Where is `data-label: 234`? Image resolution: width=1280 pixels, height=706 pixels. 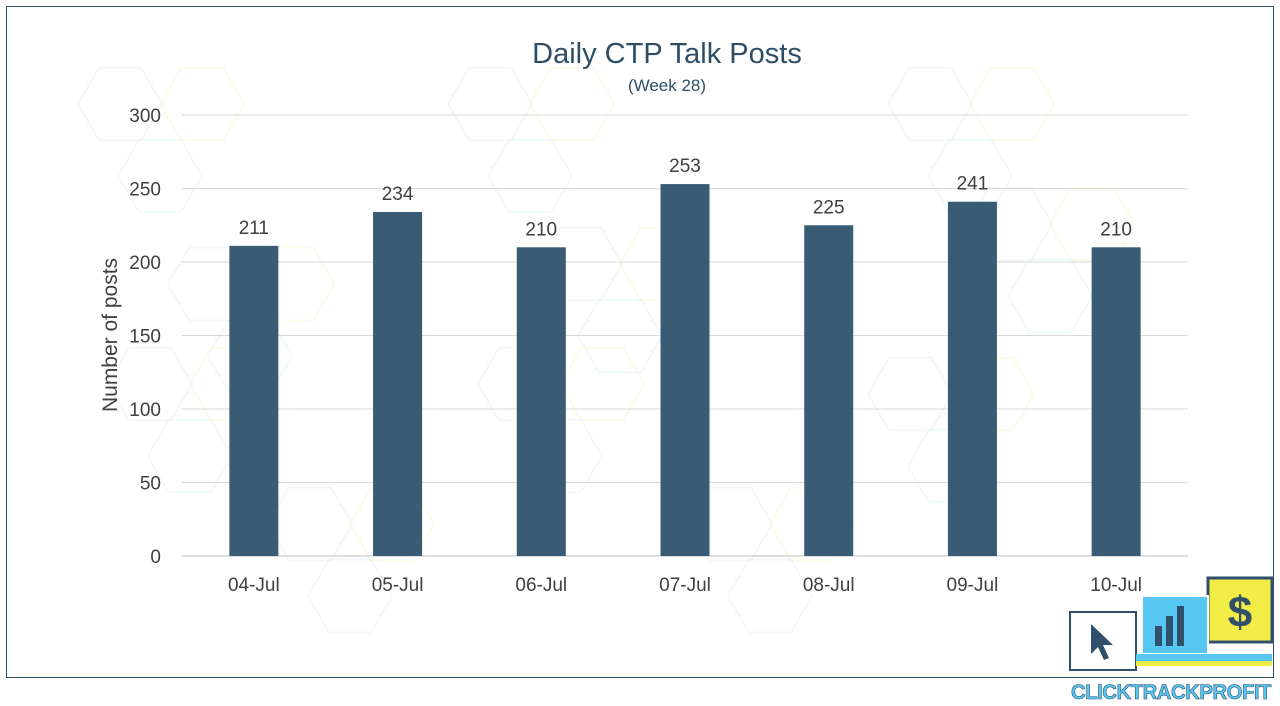
data-label: 234 is located at coordinates (398, 194).